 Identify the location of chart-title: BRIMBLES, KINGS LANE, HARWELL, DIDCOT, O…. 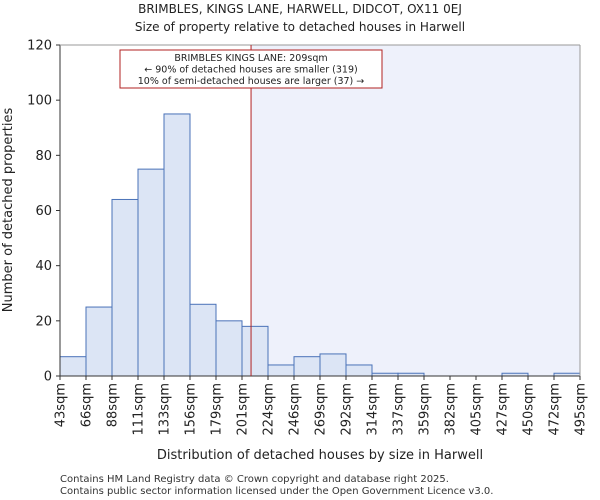
(300, 9).